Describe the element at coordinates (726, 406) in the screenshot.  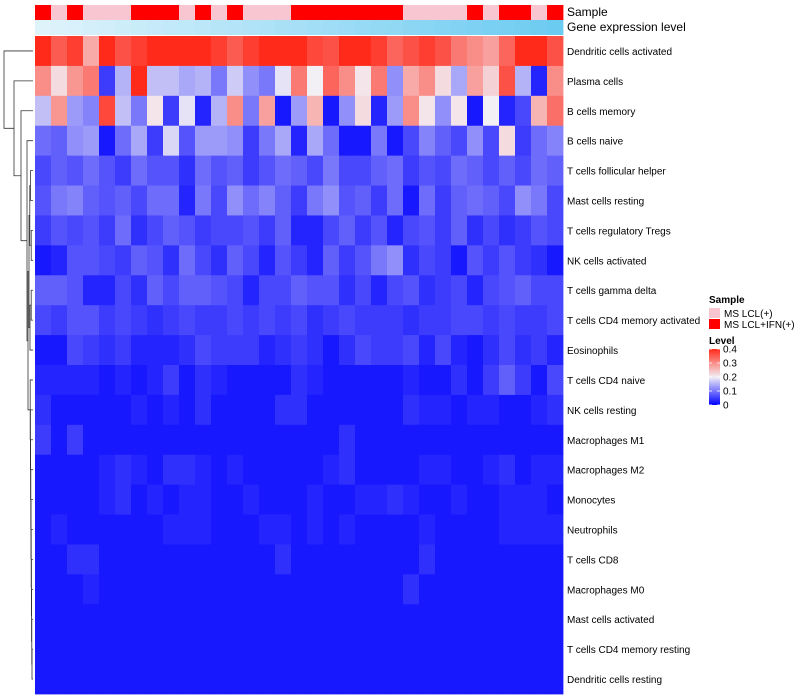
I see `legend-tick-label: 0` at that location.